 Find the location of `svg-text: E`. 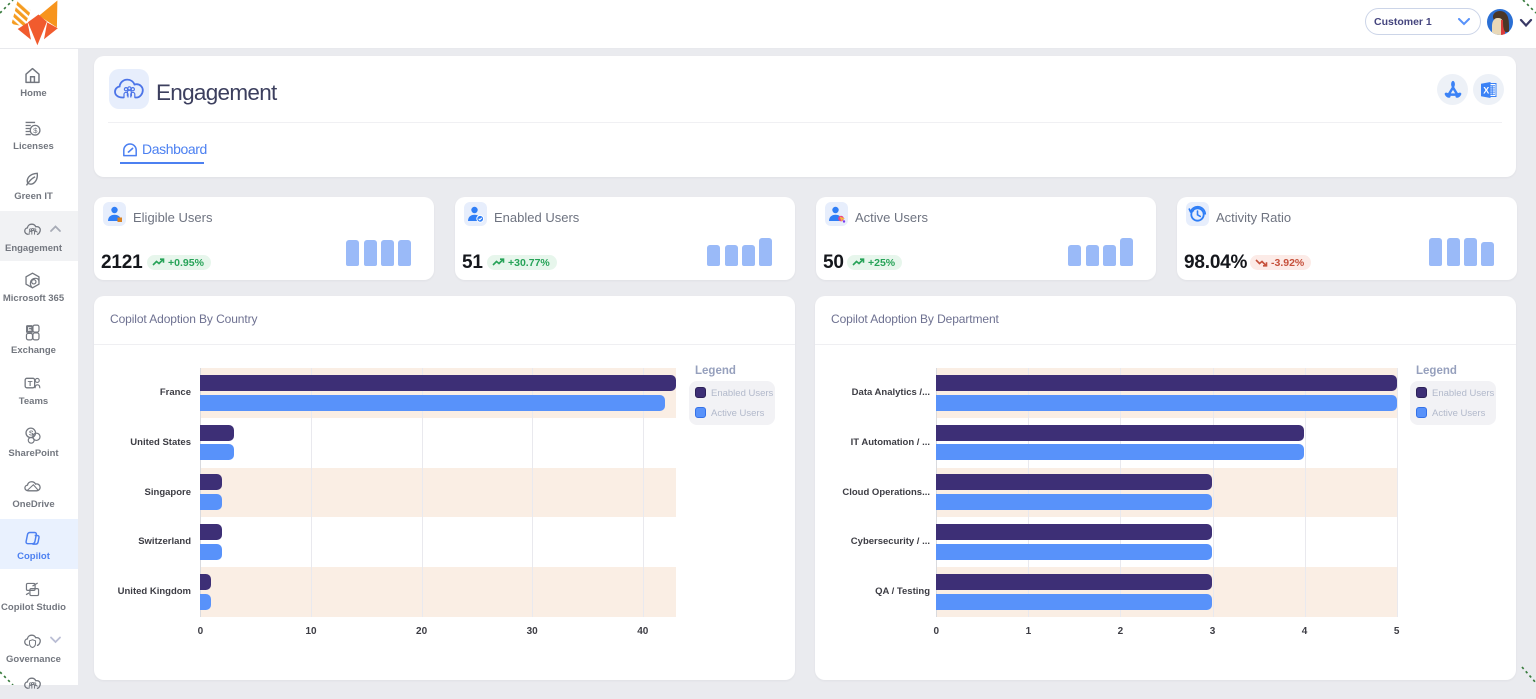

svg-text: E is located at coordinates (30, 330).